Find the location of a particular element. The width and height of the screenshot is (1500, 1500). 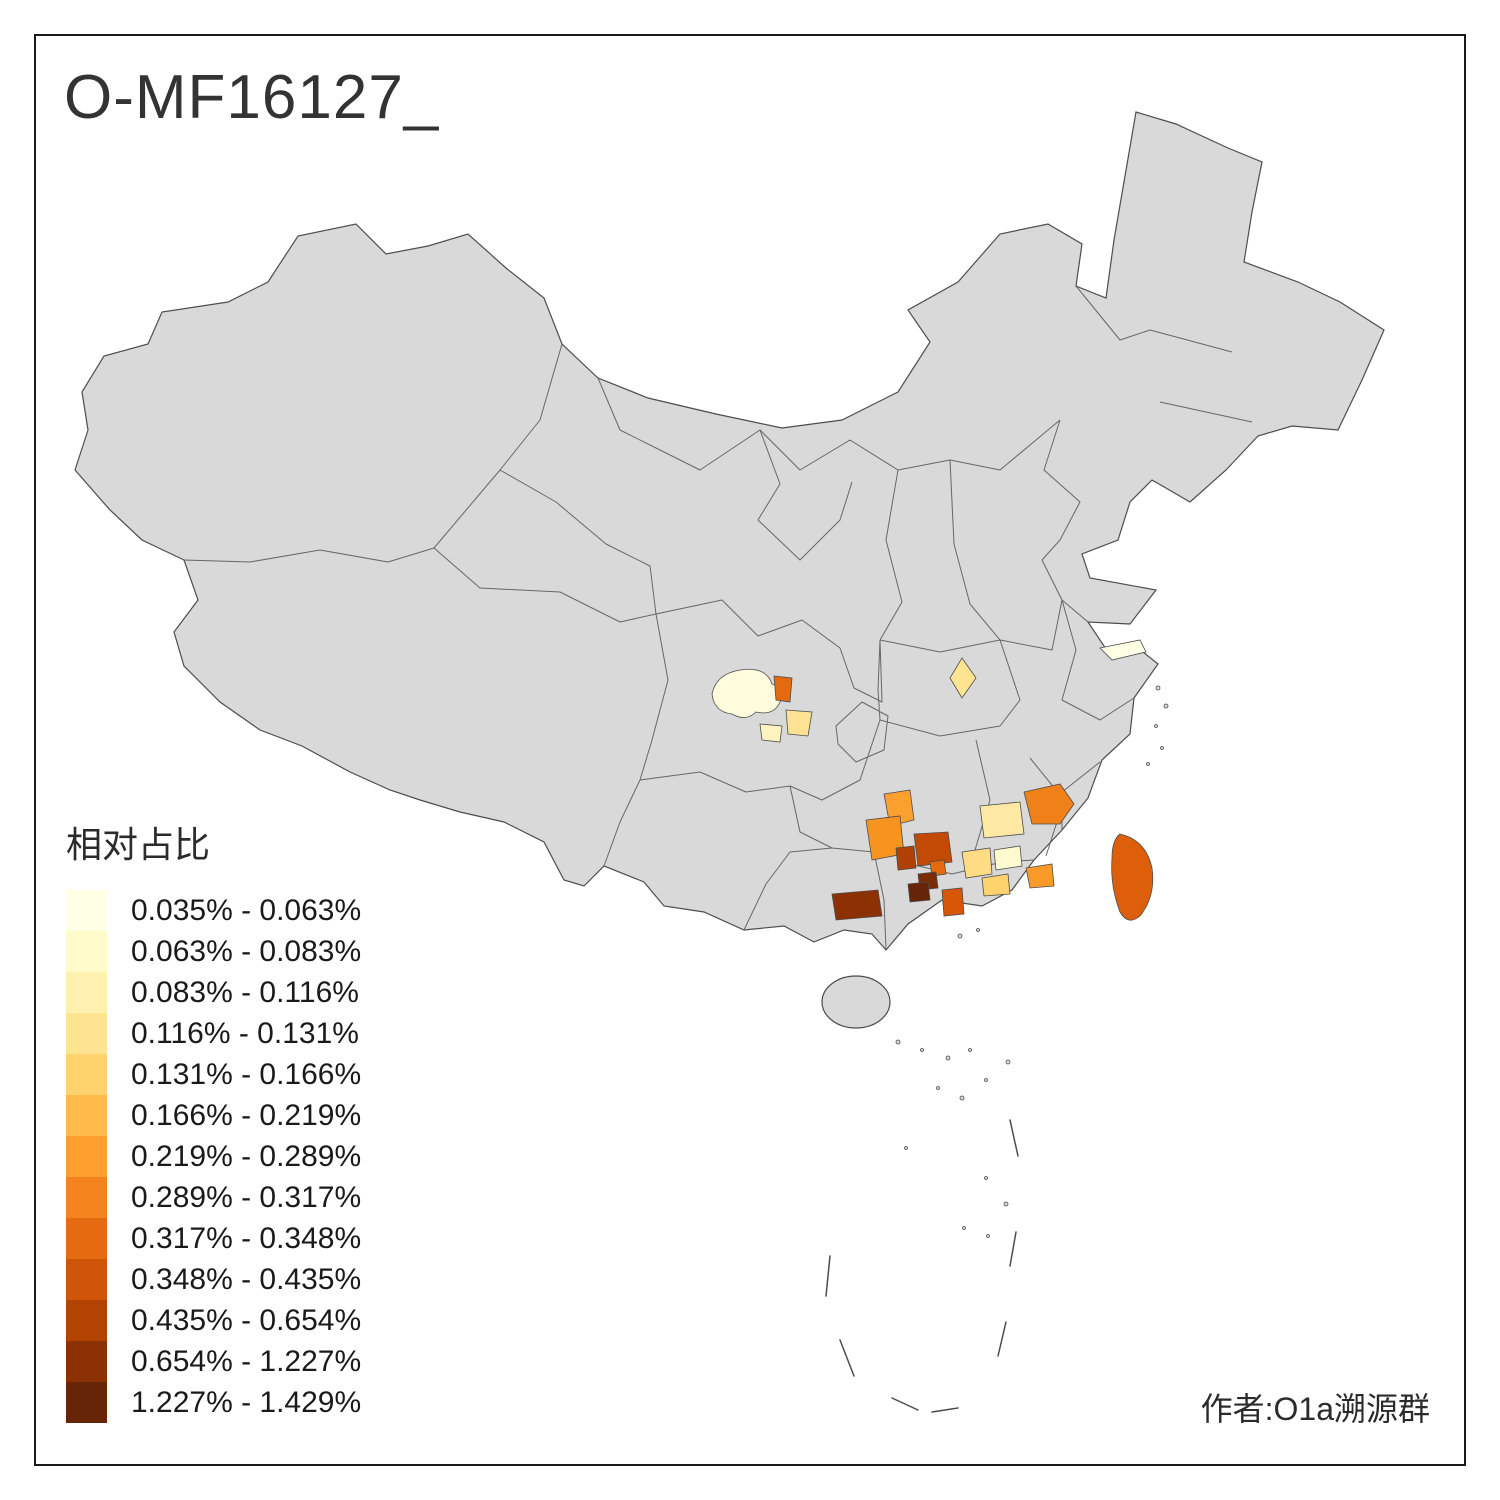

map-region-hunan-northeast-pale is located at coordinates (1002, 820).